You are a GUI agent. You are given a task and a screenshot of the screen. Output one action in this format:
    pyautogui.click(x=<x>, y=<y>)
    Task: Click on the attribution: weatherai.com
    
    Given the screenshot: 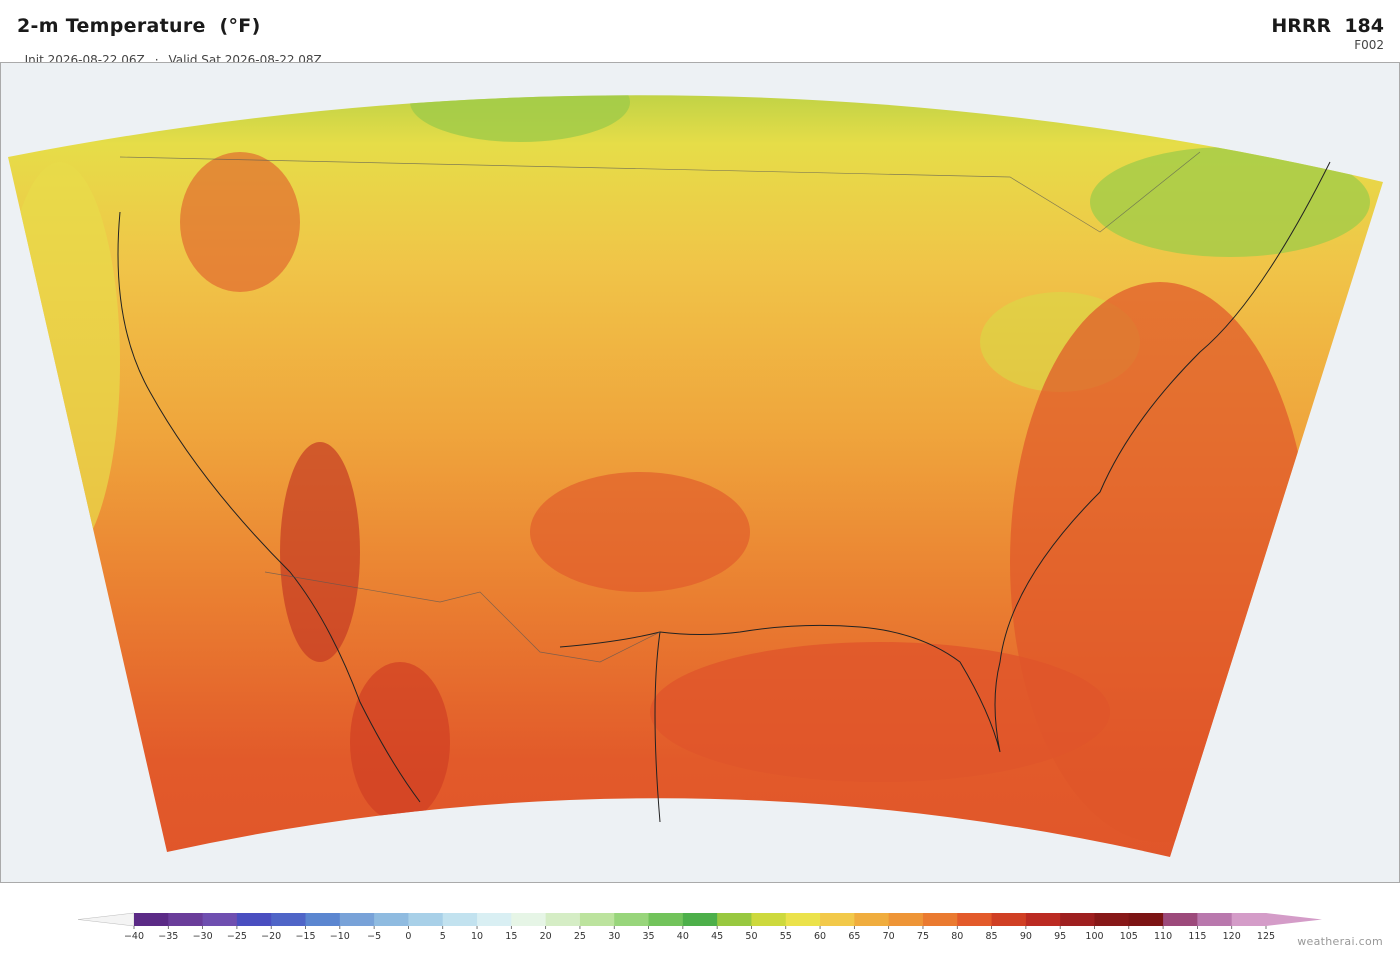 What is the action you would take?
    pyautogui.click(x=1340, y=941)
    